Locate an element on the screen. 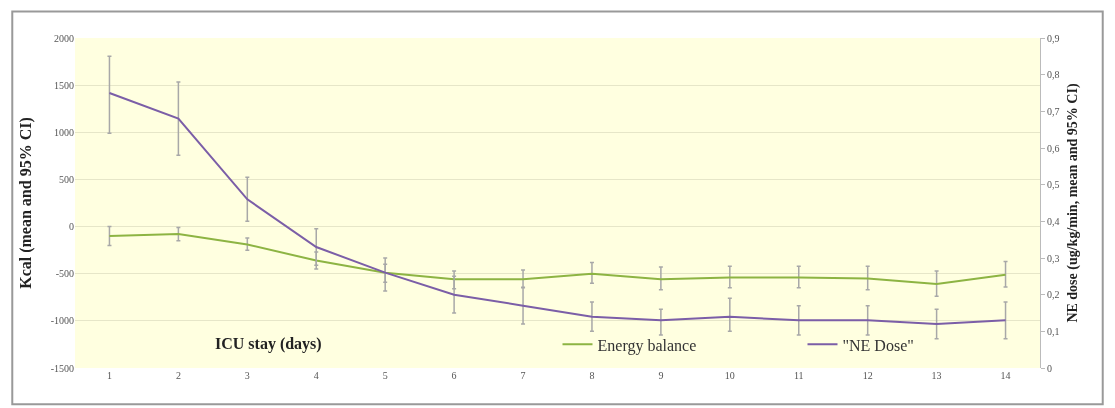  x-tick-label: 12 is located at coordinates (867, 375).